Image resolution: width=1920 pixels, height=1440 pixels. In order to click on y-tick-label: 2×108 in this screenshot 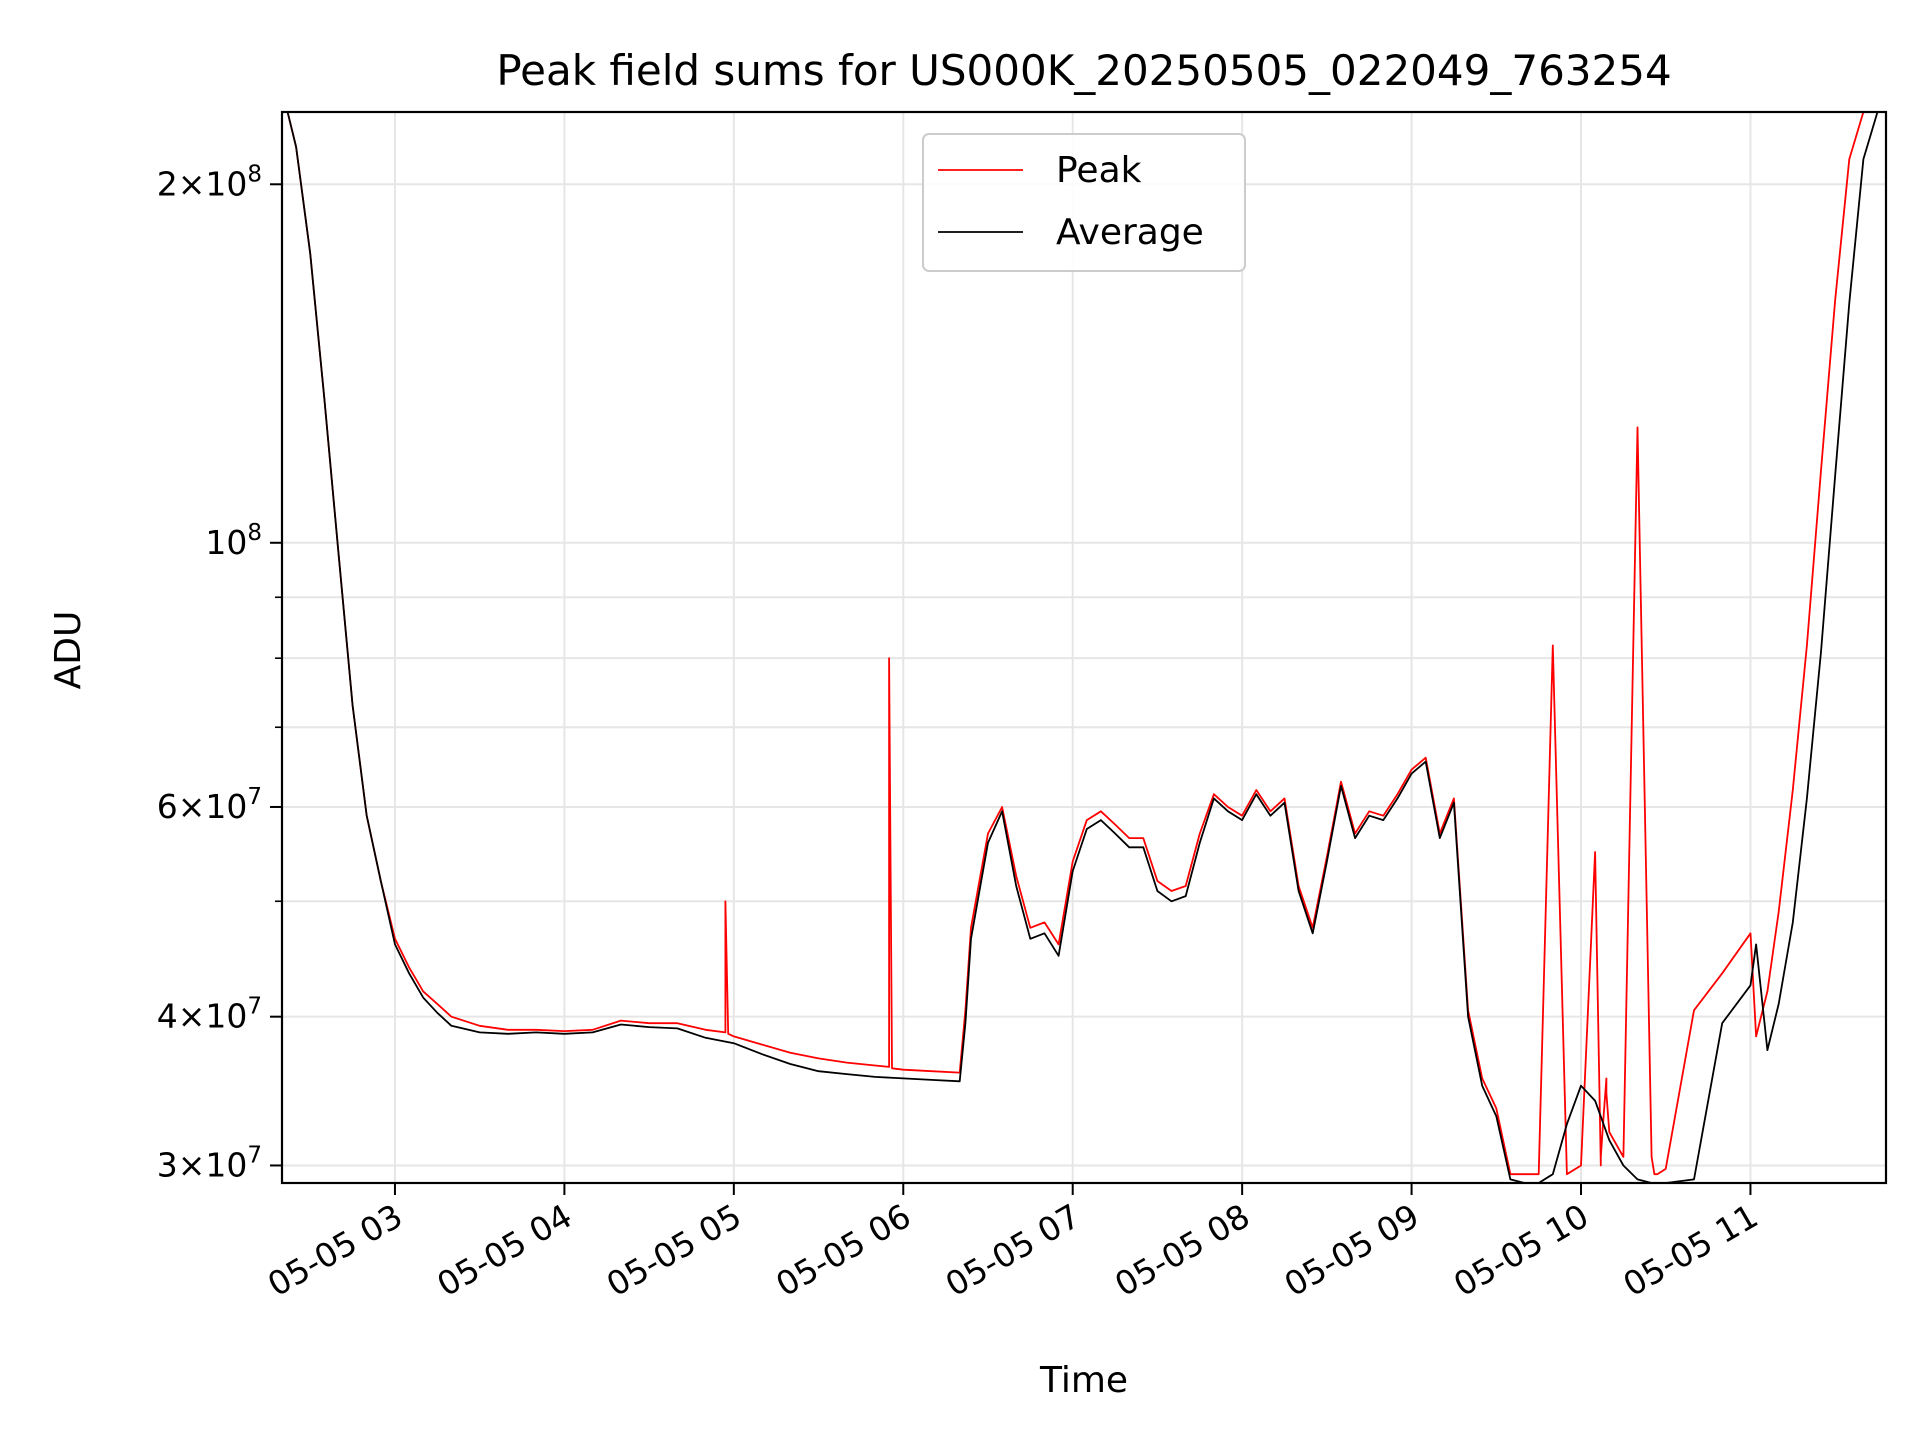, I will do `click(209, 182)`.